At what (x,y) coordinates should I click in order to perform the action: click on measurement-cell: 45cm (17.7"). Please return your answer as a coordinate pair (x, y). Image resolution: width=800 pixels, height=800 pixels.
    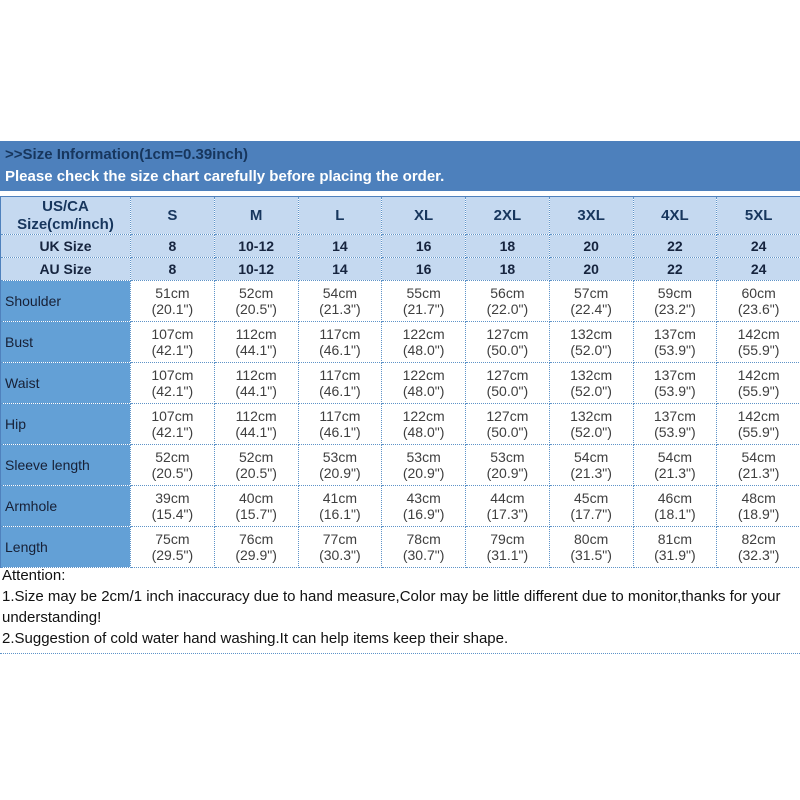
    Looking at the image, I should click on (591, 506).